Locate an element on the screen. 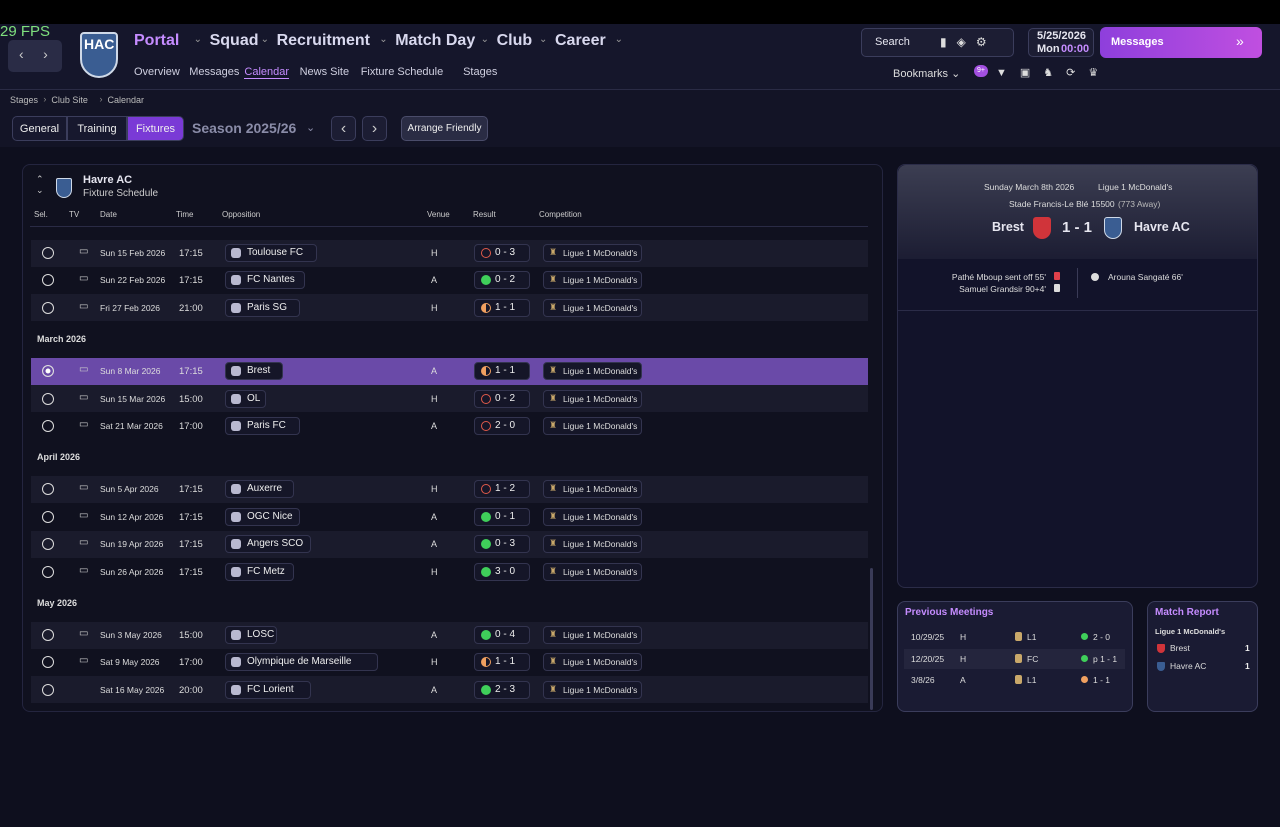 The height and width of the screenshot is (827, 1280). search: Search is located at coordinates (892, 42).